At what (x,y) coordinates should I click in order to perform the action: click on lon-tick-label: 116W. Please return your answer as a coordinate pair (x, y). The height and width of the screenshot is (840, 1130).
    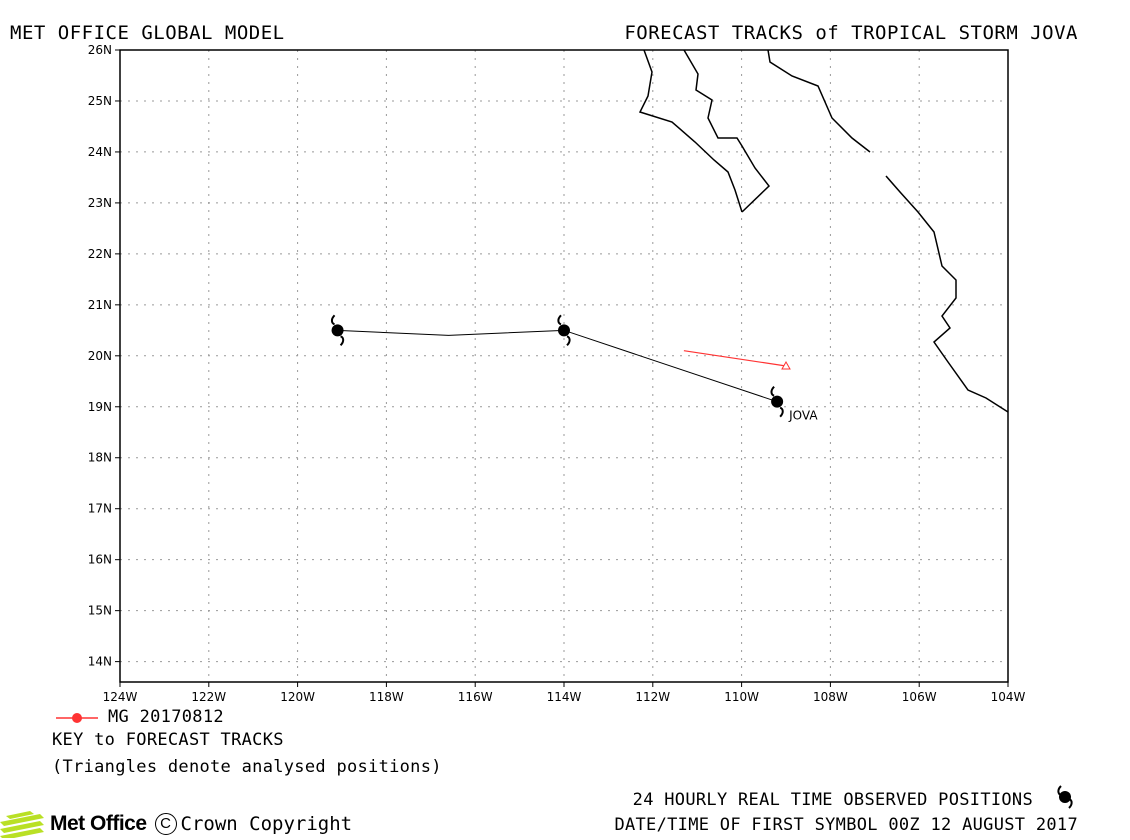
    Looking at the image, I should click on (475, 697).